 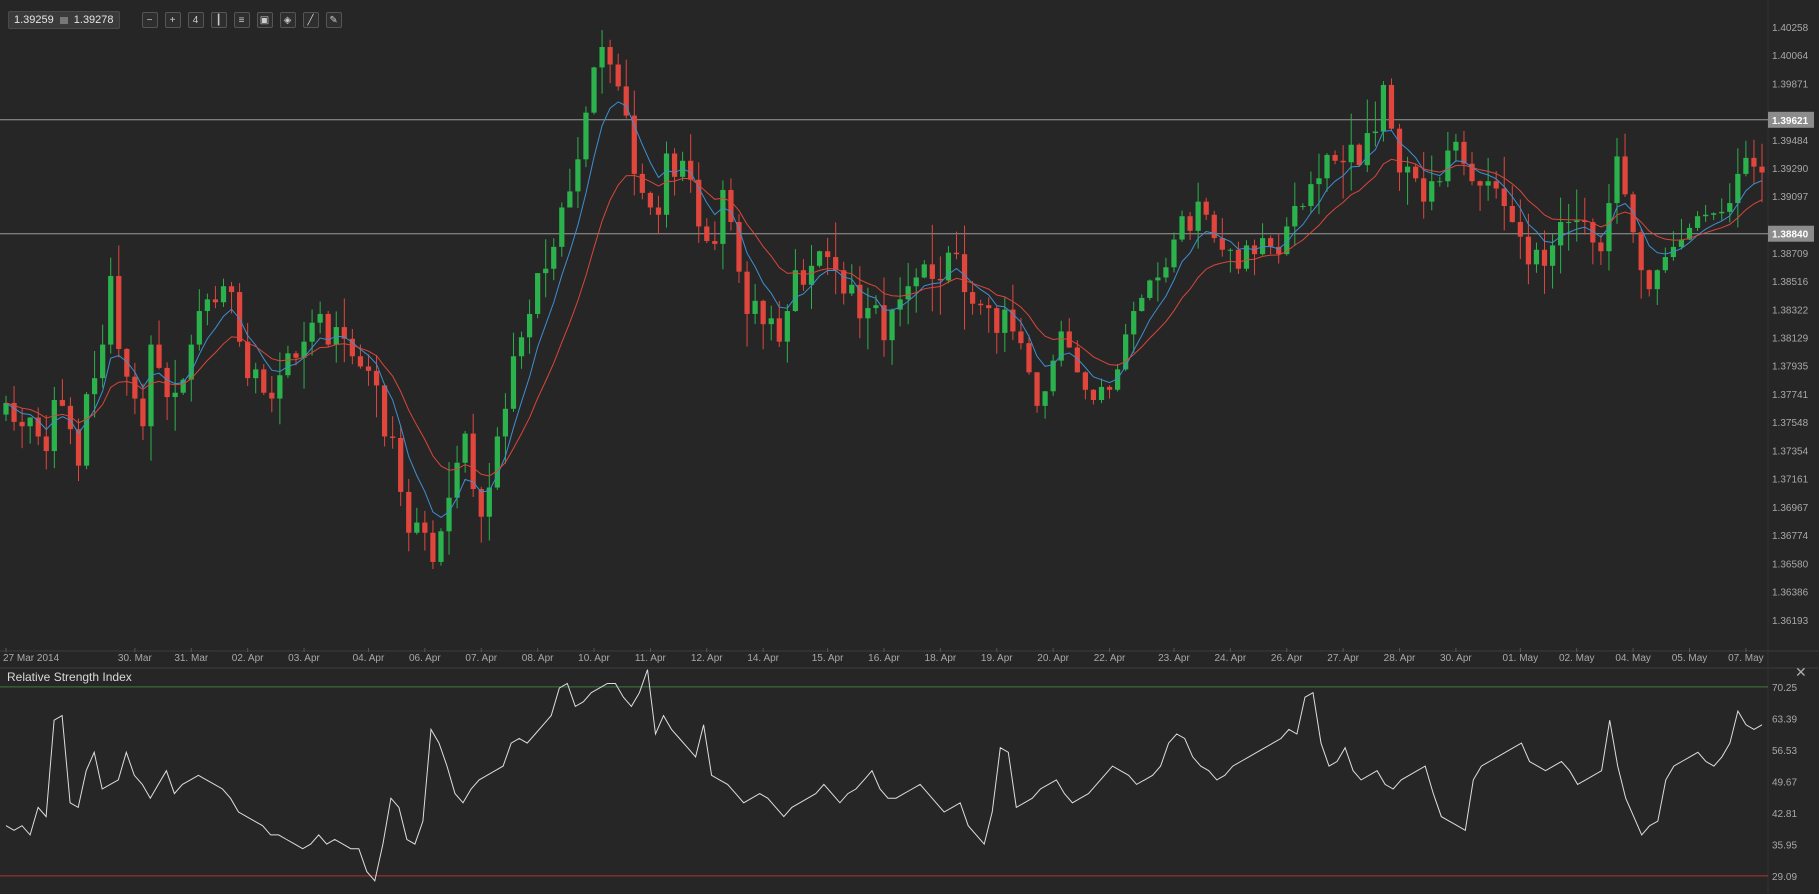 I want to click on x-tick-label: 12. Apr, so click(x=707, y=658).